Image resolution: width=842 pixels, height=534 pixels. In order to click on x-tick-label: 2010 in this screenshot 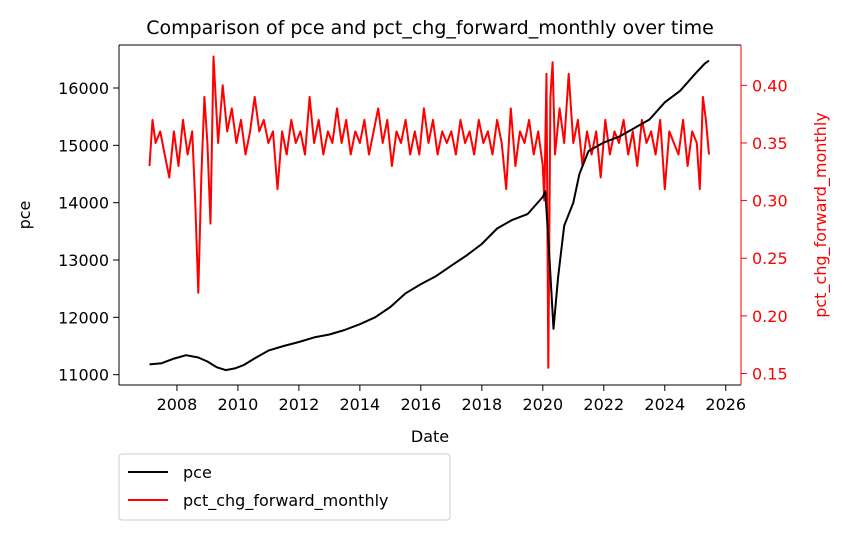, I will do `click(238, 404)`.